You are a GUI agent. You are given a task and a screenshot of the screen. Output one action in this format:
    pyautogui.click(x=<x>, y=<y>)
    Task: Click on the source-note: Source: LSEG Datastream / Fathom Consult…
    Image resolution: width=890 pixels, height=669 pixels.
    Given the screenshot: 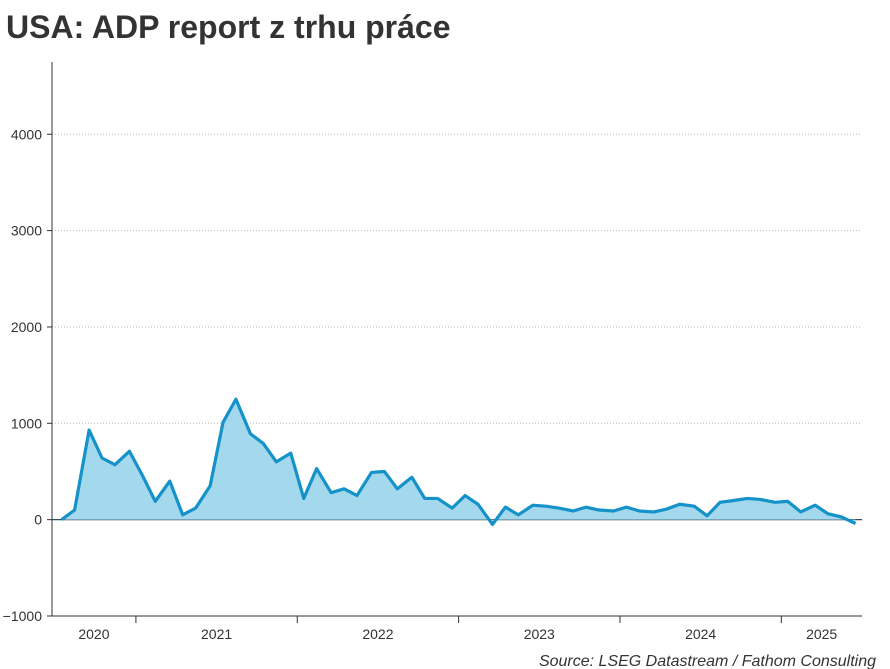 What is the action you would take?
    pyautogui.click(x=707, y=661)
    